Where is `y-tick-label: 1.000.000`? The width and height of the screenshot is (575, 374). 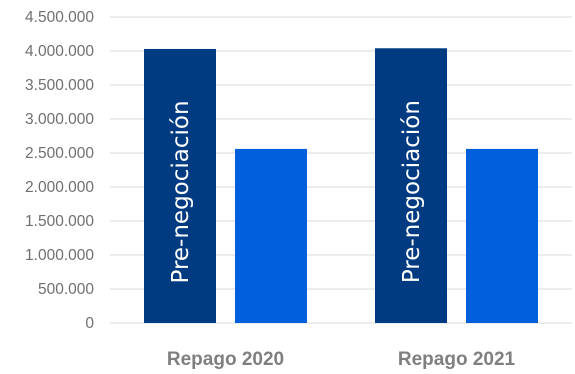
y-tick-label: 1.000.000 is located at coordinates (59, 255).